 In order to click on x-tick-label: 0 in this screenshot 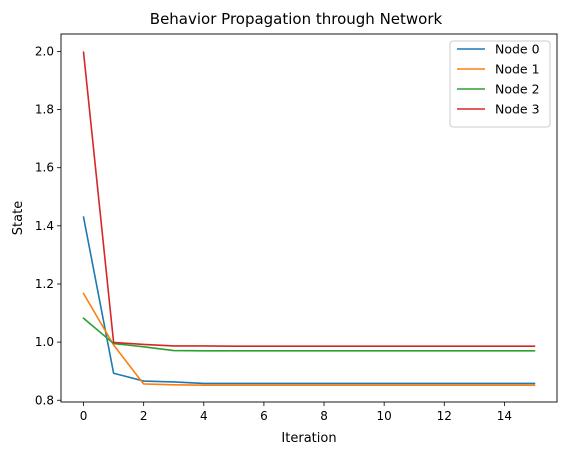, I will do `click(84, 416)`.